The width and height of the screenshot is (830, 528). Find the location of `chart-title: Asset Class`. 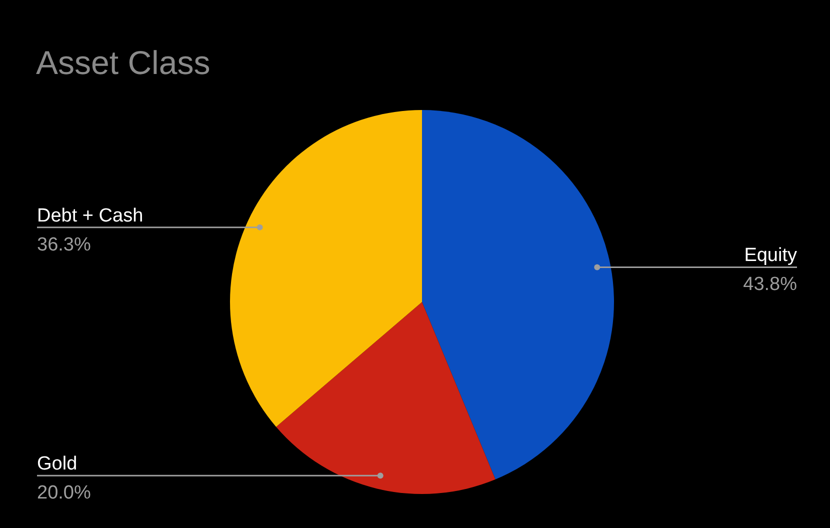

chart-title: Asset Class is located at coordinates (123, 63).